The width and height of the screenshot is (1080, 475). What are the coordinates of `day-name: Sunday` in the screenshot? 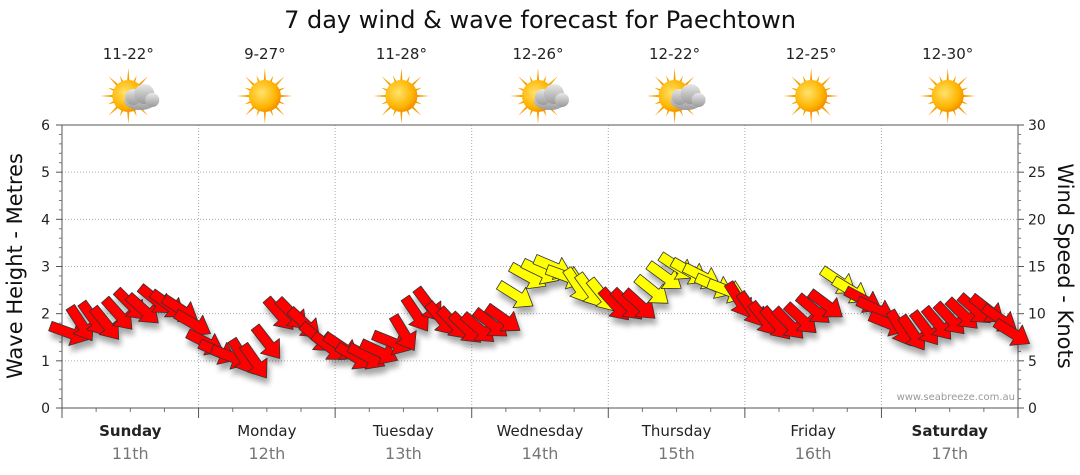 It's located at (130, 431).